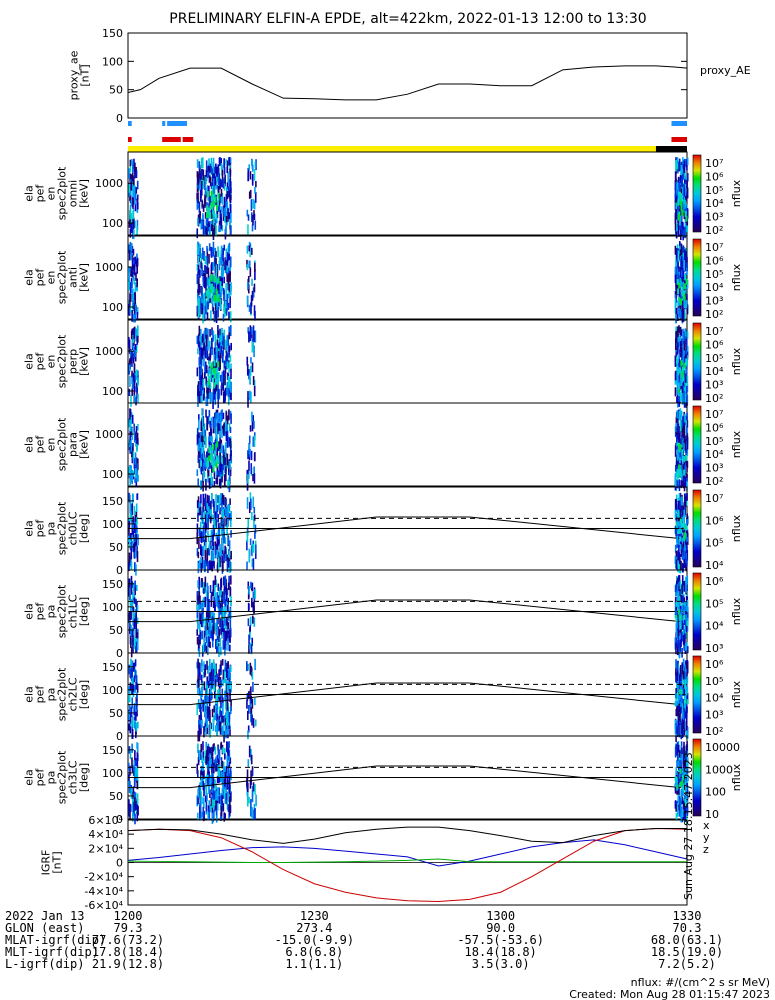 This screenshot has height=1000, width=775. What do you see at coordinates (407, 860) in the screenshot?
I see `igrf-series-y` at bounding box center [407, 860].